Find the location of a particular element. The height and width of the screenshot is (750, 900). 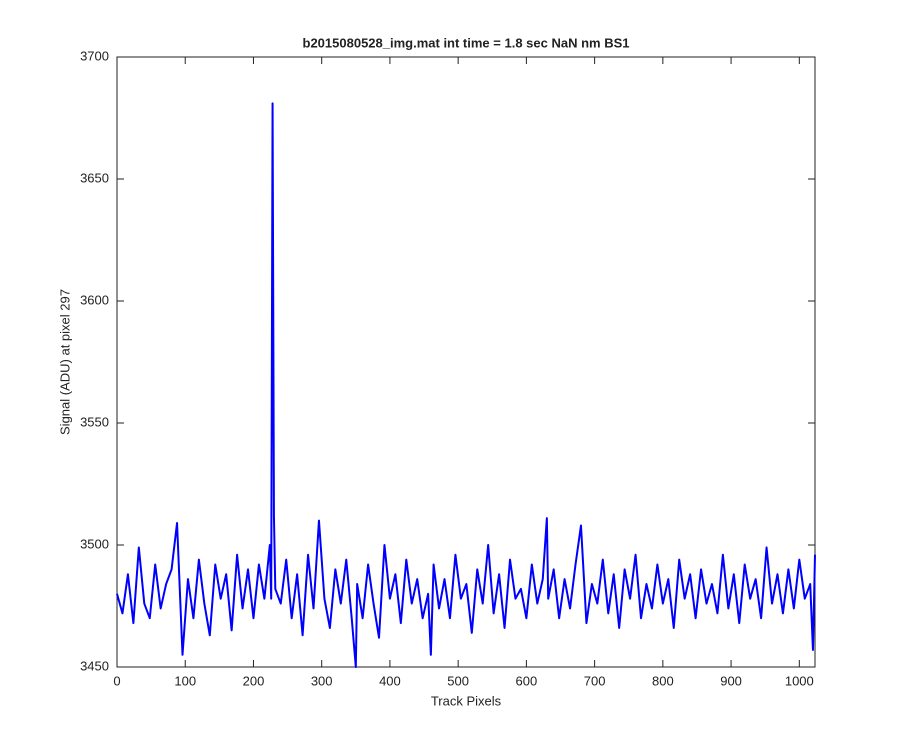

x-tick-label: 600 is located at coordinates (527, 680).